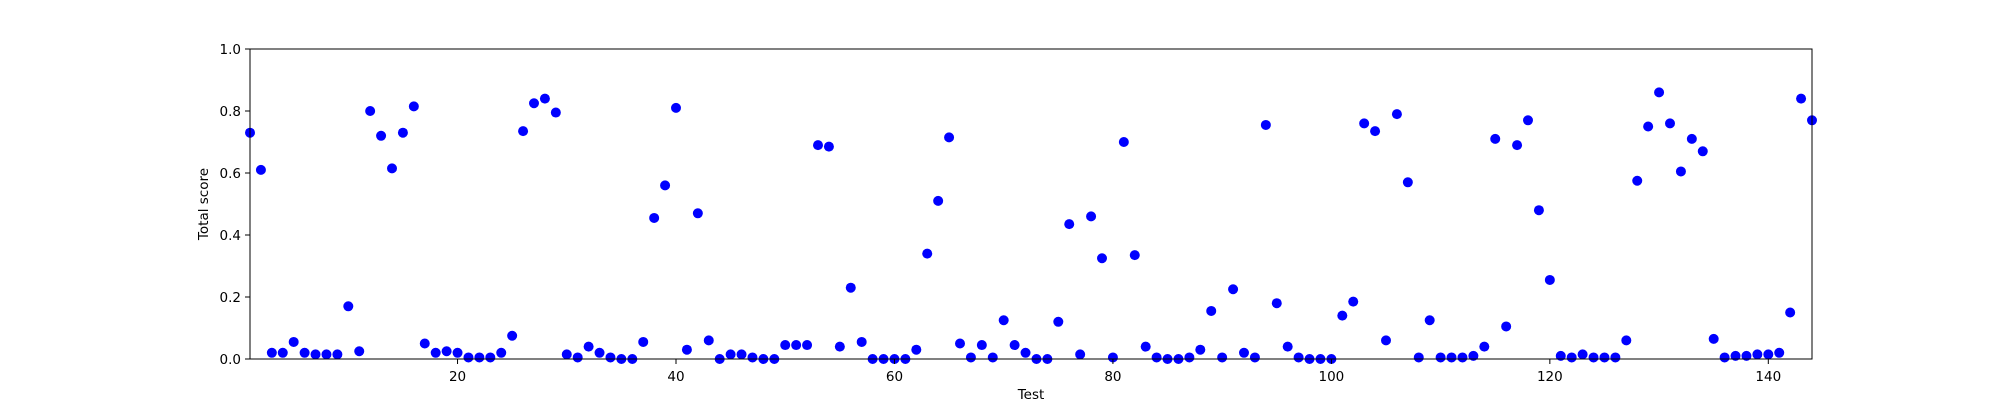 The width and height of the screenshot is (2000, 400). I want to click on y-tick-label: 0.8, so click(230, 112).